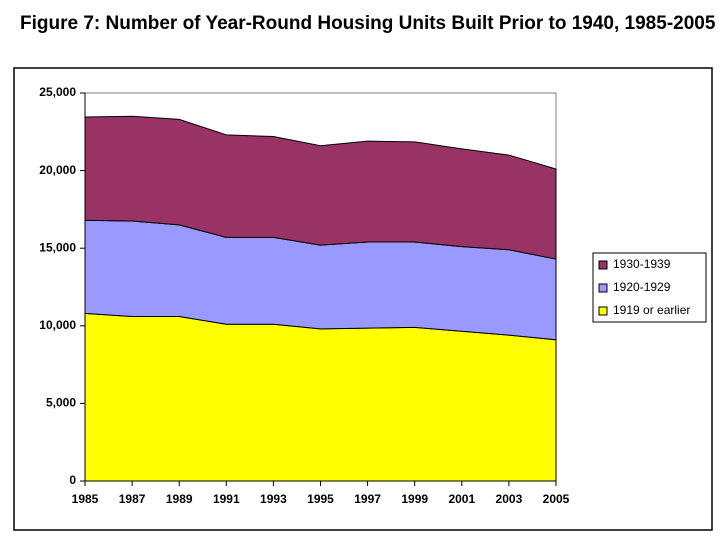 This screenshot has width=728, height=542. What do you see at coordinates (273, 499) in the screenshot?
I see `x-tick-label: 1993` at bounding box center [273, 499].